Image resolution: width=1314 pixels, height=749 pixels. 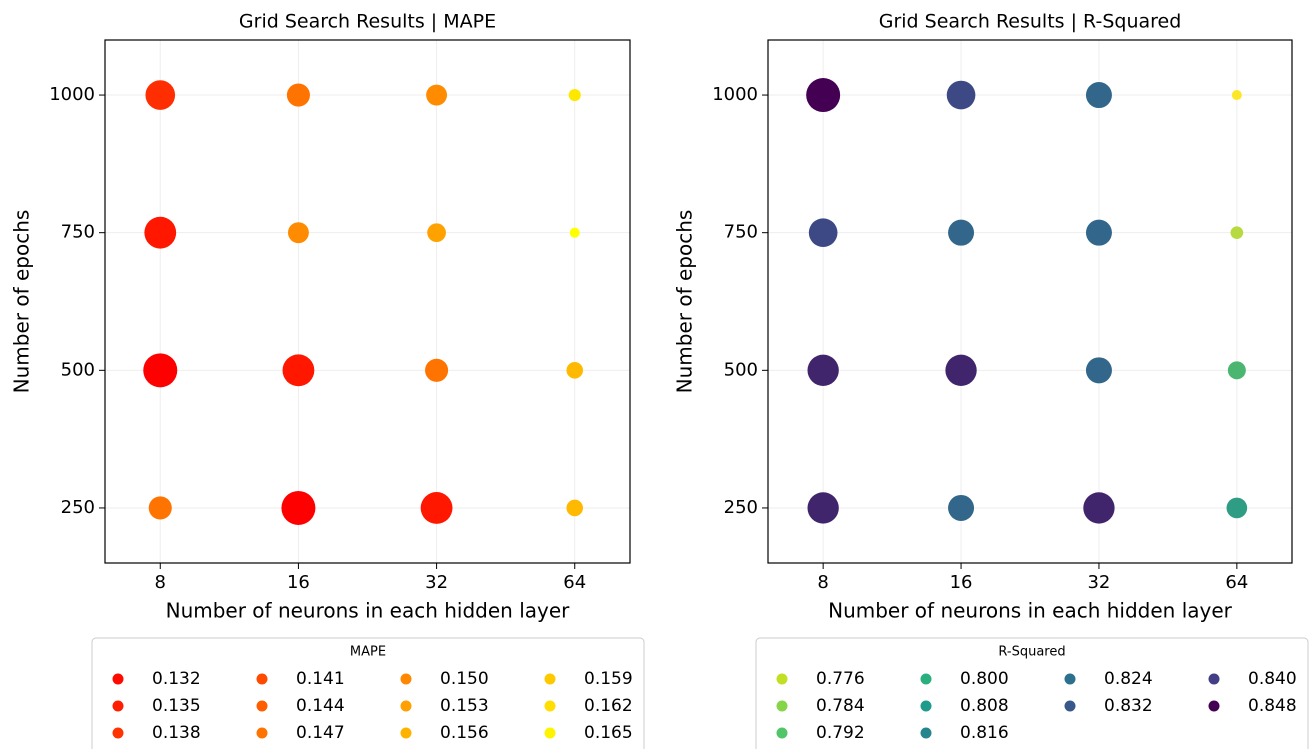 What do you see at coordinates (368, 652) in the screenshot?
I see `legend-title: MAPE` at bounding box center [368, 652].